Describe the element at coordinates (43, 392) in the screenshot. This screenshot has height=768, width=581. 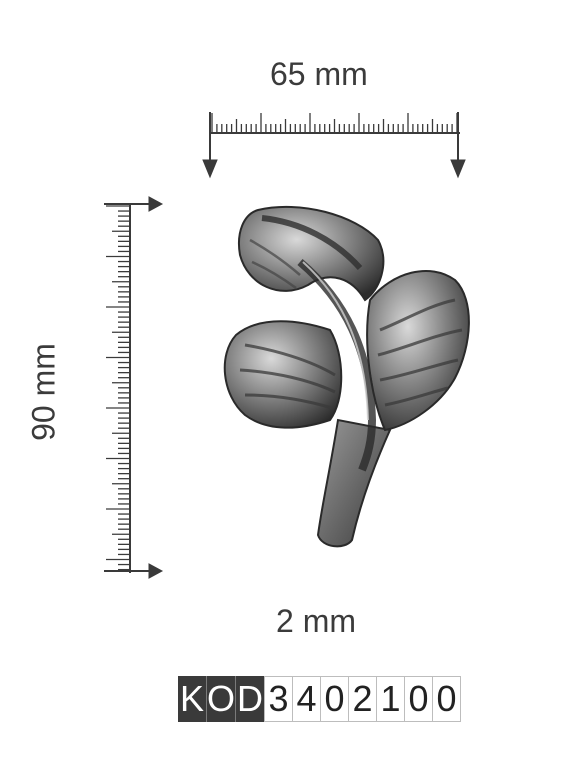
I see `height-dimension-label: 90 mm` at that location.